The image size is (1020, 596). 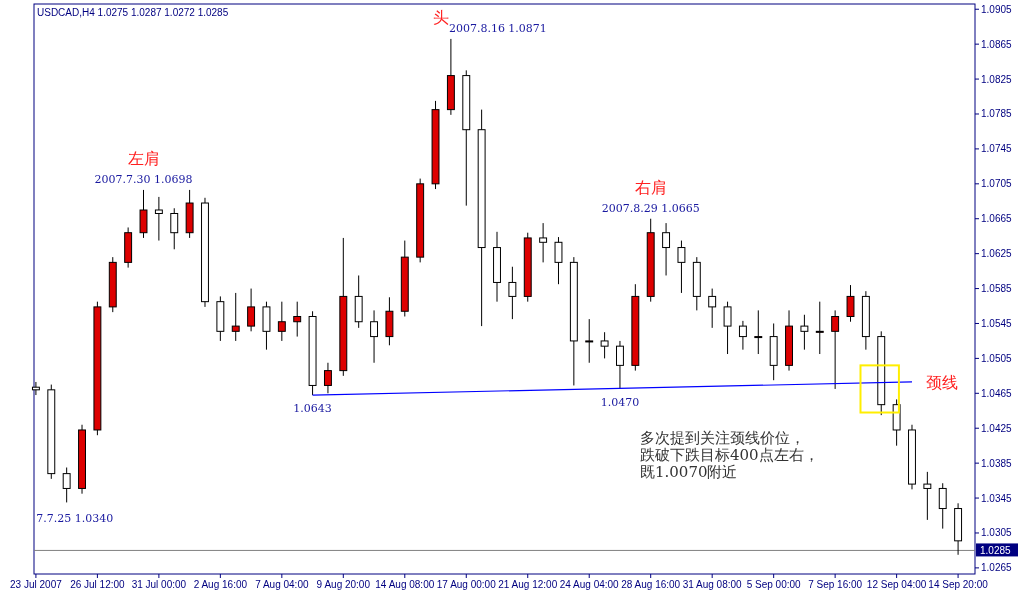 I want to click on x-tick-label: 26 Jul 12:00, so click(x=98, y=584).